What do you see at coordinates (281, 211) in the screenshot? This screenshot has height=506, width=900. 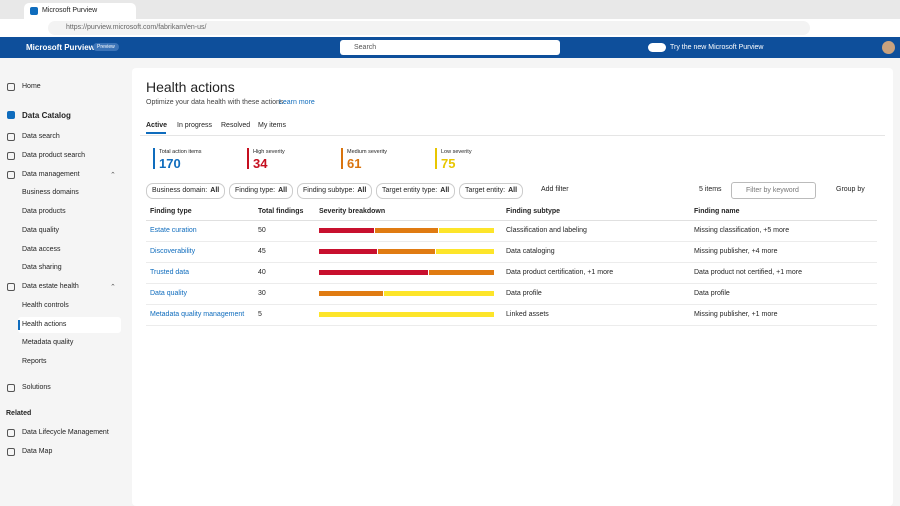 I see `column-header: Total findings` at bounding box center [281, 211].